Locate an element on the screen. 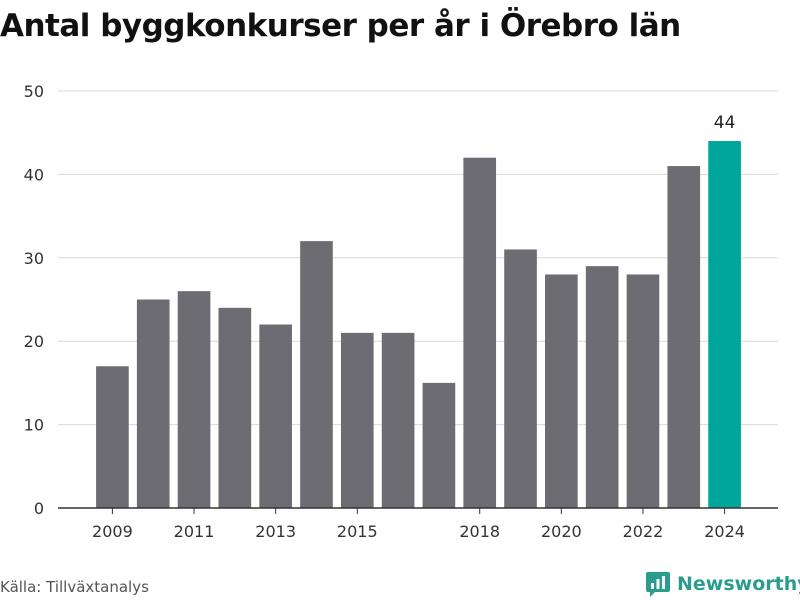 The image size is (800, 600). bar-2020 is located at coordinates (561, 391).